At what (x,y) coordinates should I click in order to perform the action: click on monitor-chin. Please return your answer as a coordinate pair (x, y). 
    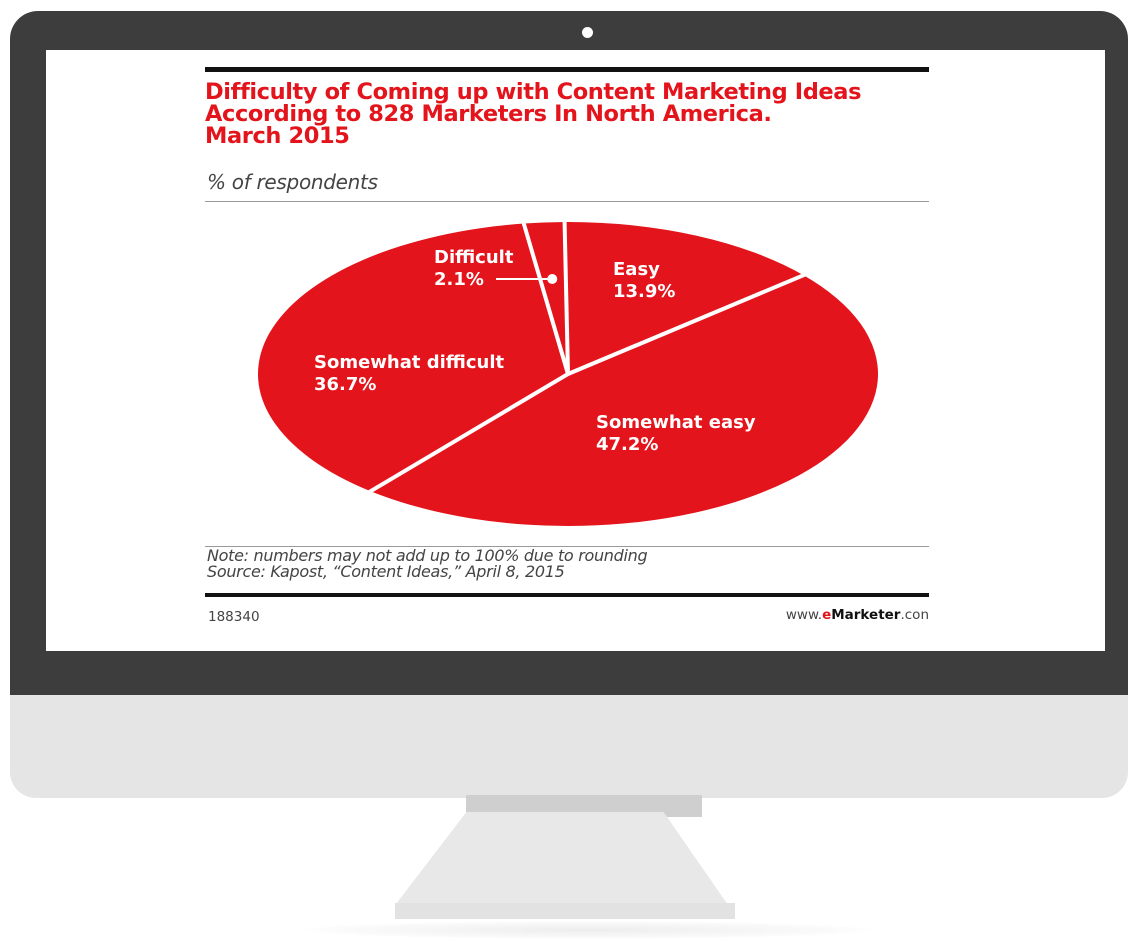
    Looking at the image, I should click on (569, 746).